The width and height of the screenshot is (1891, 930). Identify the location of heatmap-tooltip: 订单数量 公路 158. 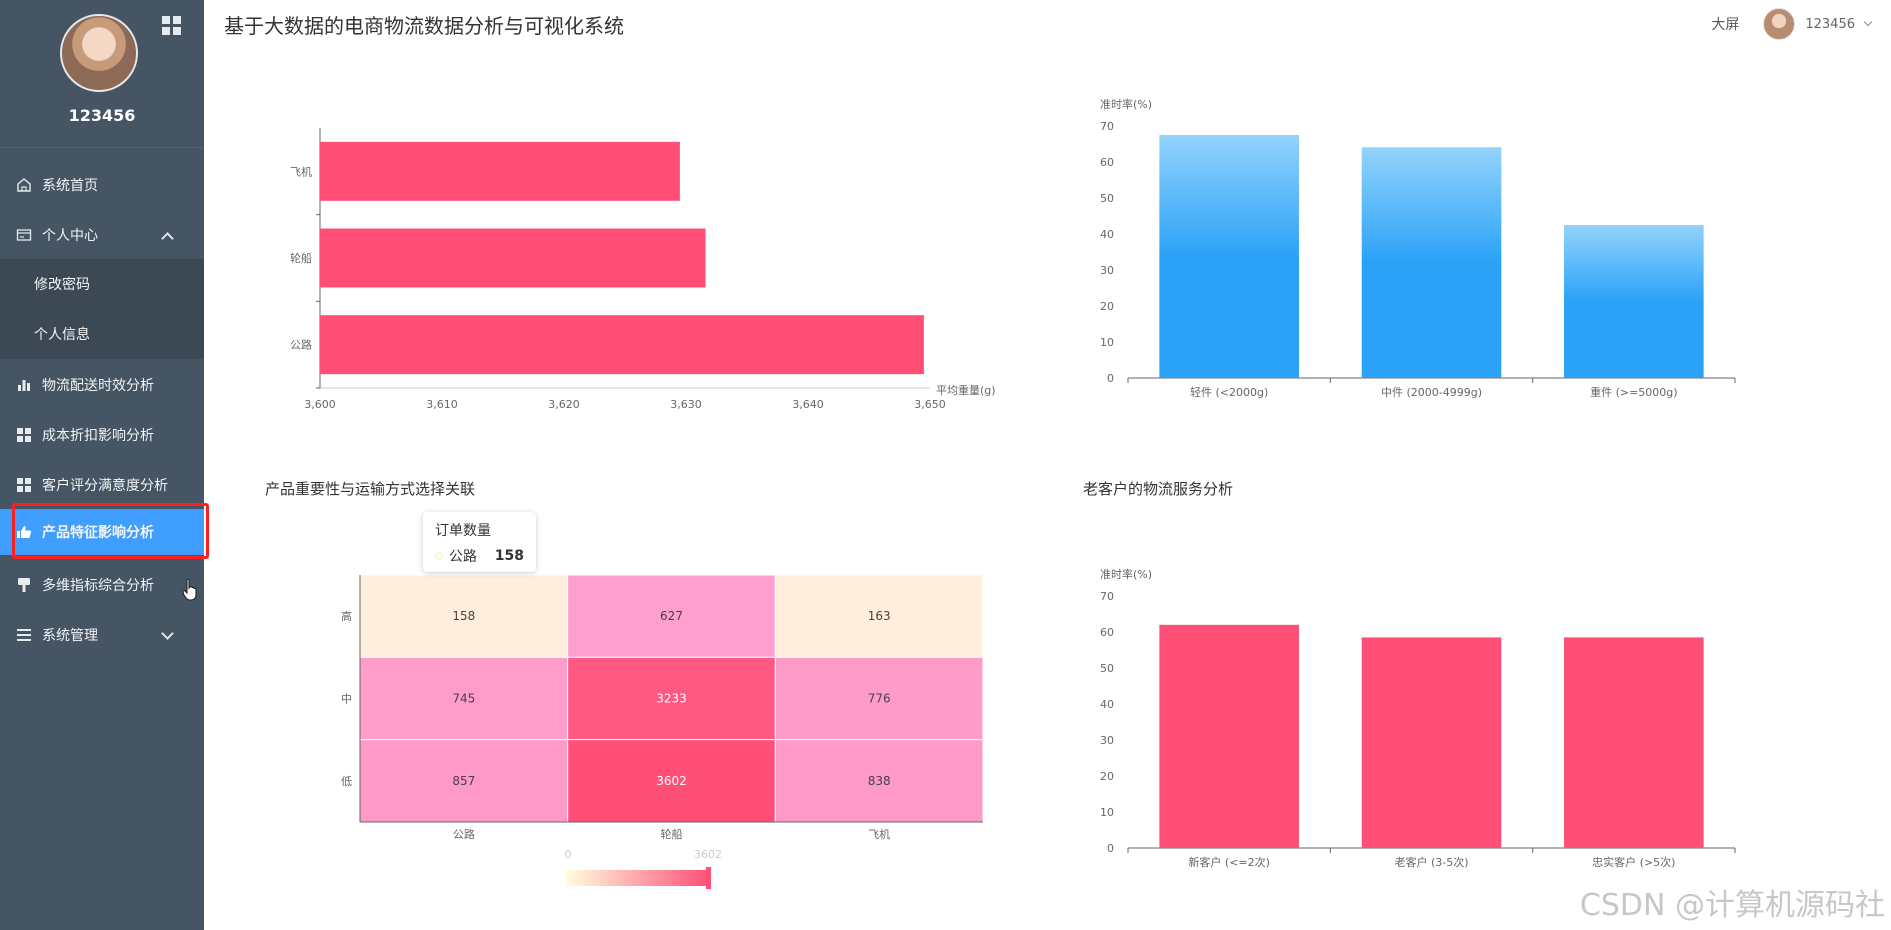
(479, 542).